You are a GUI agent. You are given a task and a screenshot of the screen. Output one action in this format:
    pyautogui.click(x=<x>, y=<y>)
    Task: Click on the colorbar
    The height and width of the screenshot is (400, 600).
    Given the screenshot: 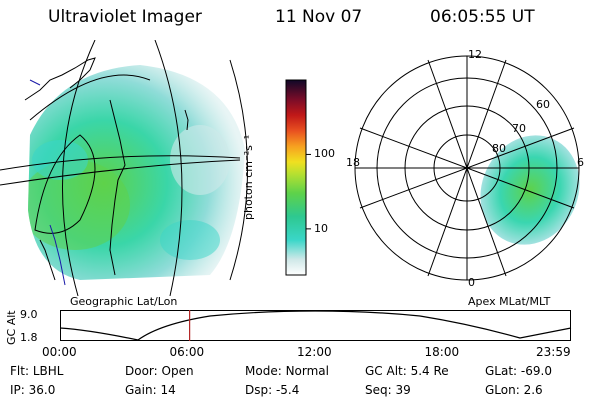 What is the action you would take?
    pyautogui.click(x=298, y=177)
    